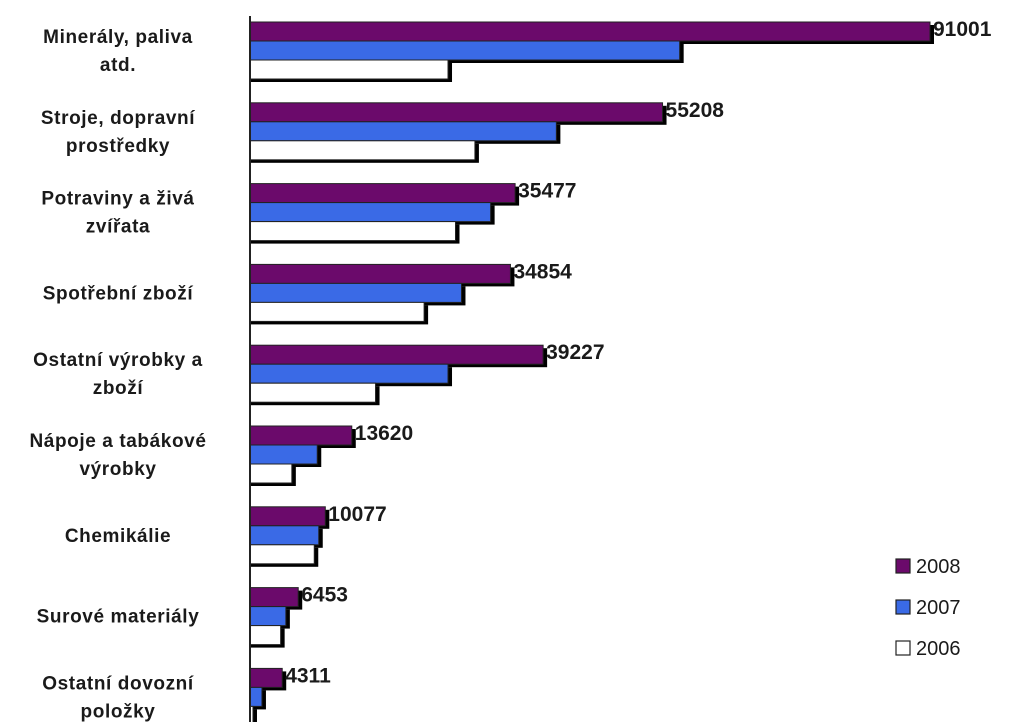 Image resolution: width=1010 pixels, height=722 pixels. I want to click on legend-swatch-2006, so click(903, 648).